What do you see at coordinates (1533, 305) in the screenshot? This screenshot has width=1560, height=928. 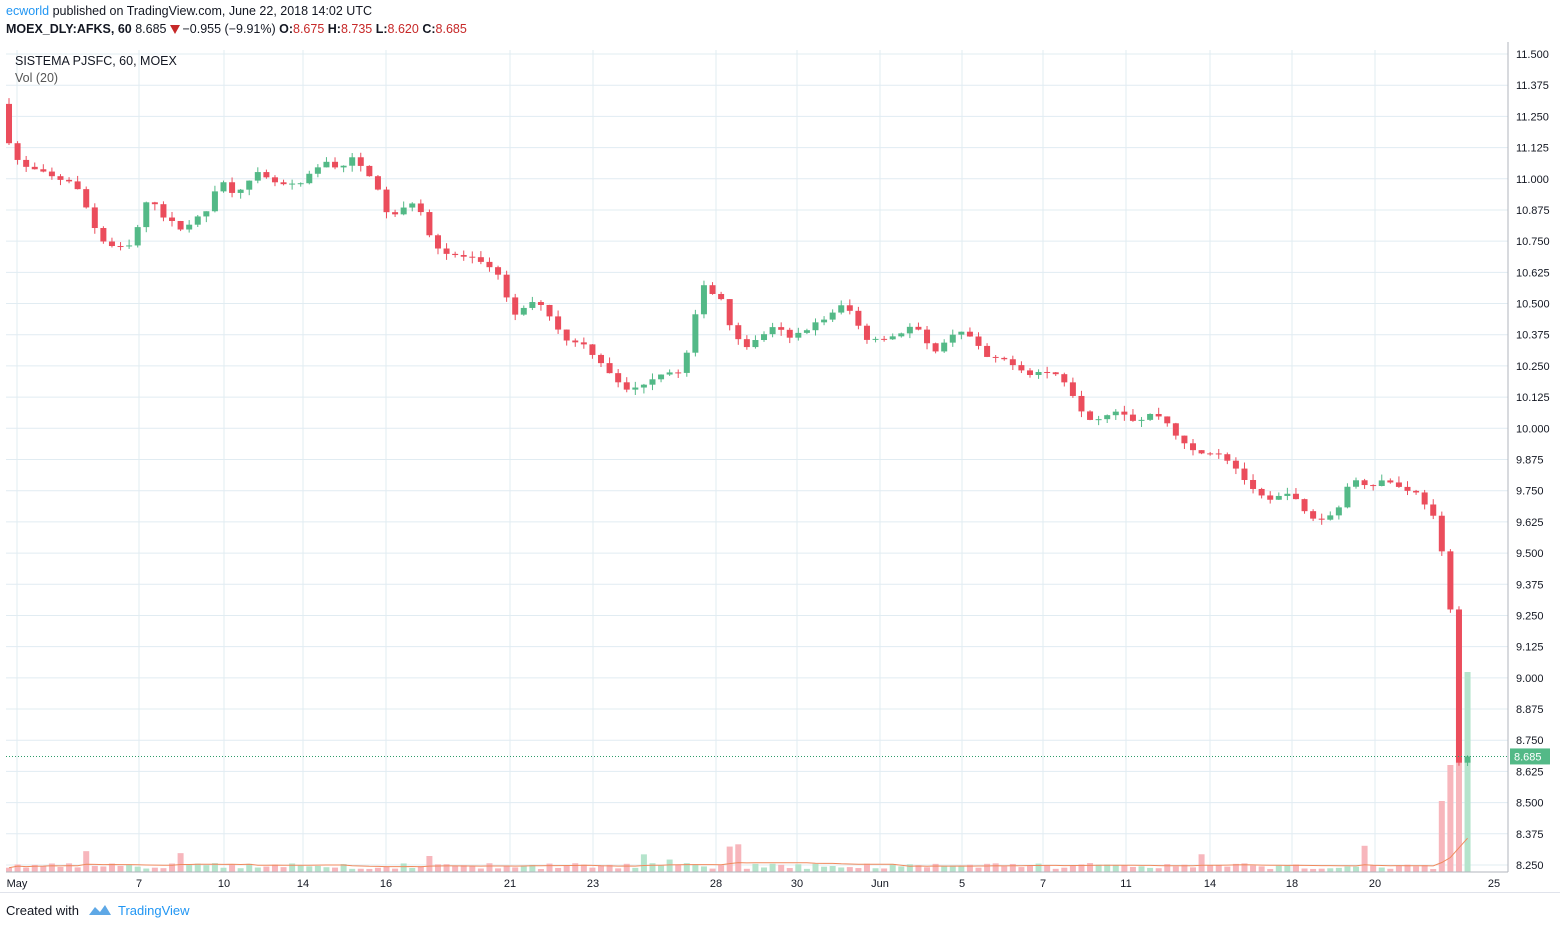 I see `y-tick-label: 10.500` at bounding box center [1533, 305].